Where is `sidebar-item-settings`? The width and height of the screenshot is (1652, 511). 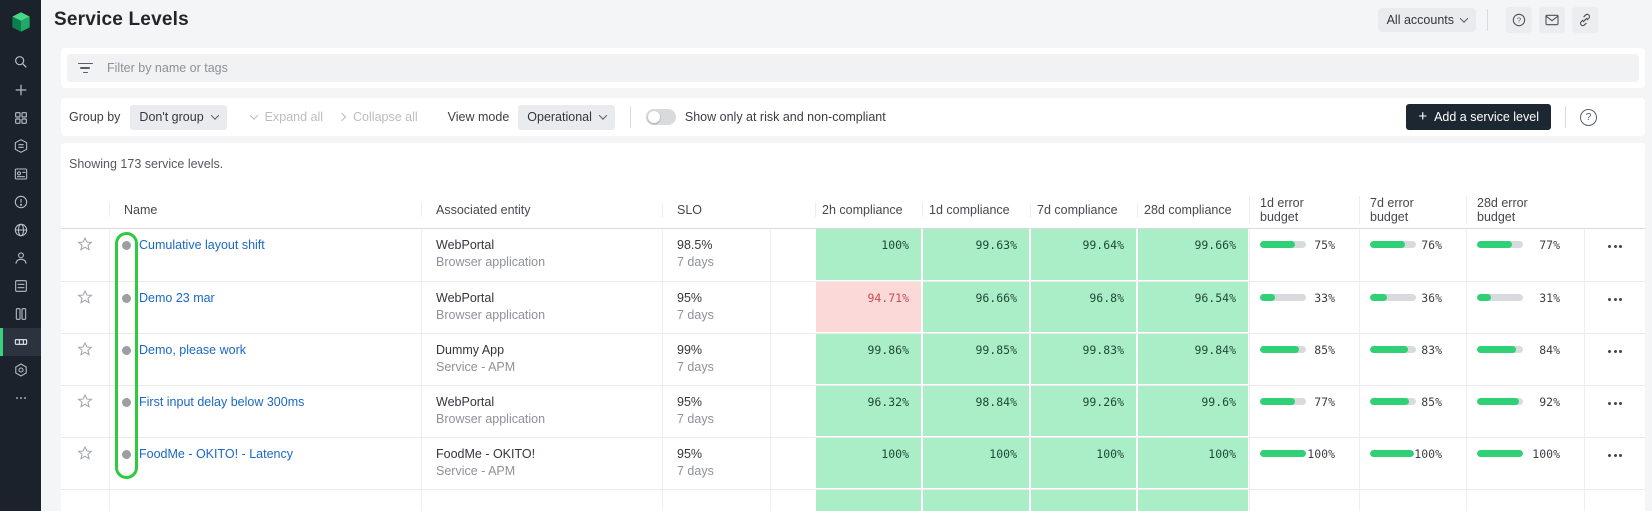 sidebar-item-settings is located at coordinates (20, 370).